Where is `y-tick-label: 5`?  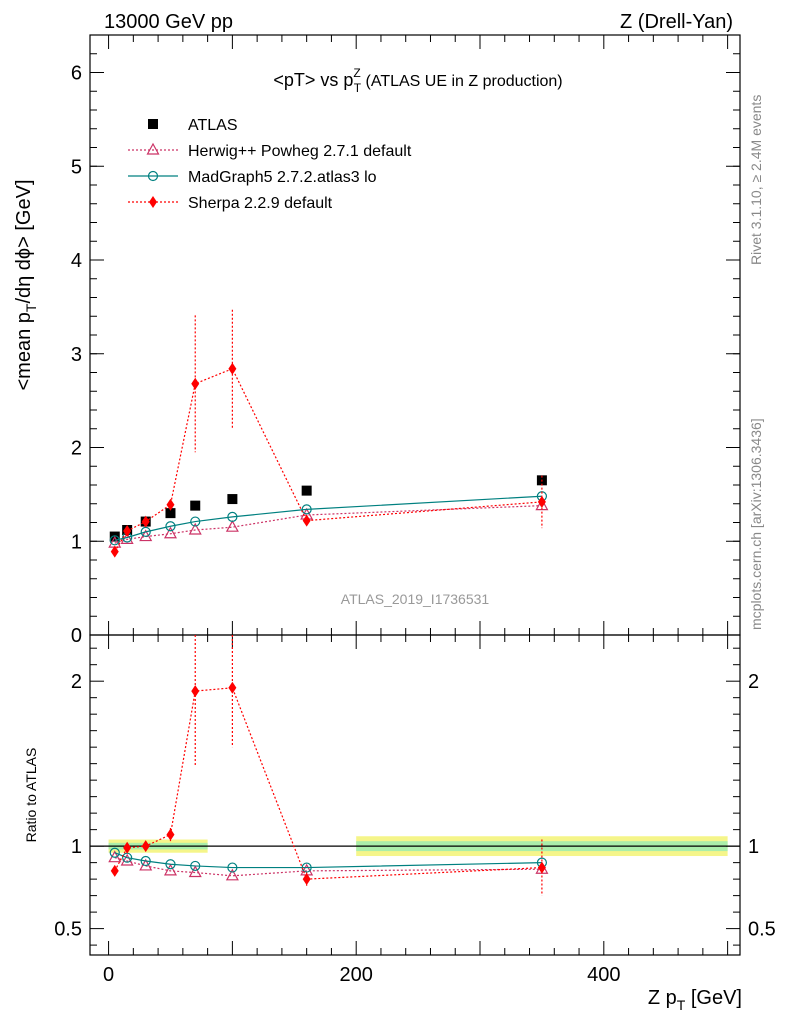 y-tick-label: 5 is located at coordinates (76, 167).